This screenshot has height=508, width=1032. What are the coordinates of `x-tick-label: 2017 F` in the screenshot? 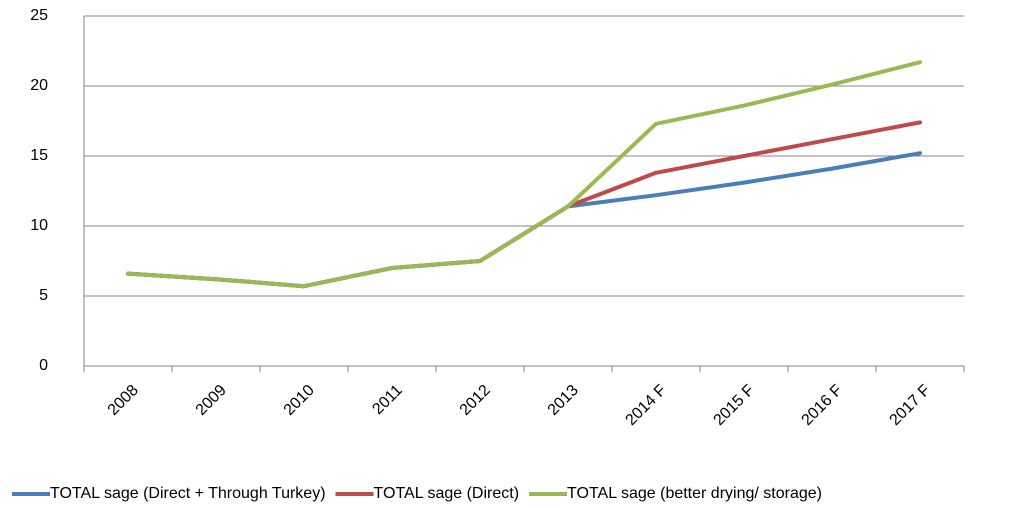 It's located at (910, 405).